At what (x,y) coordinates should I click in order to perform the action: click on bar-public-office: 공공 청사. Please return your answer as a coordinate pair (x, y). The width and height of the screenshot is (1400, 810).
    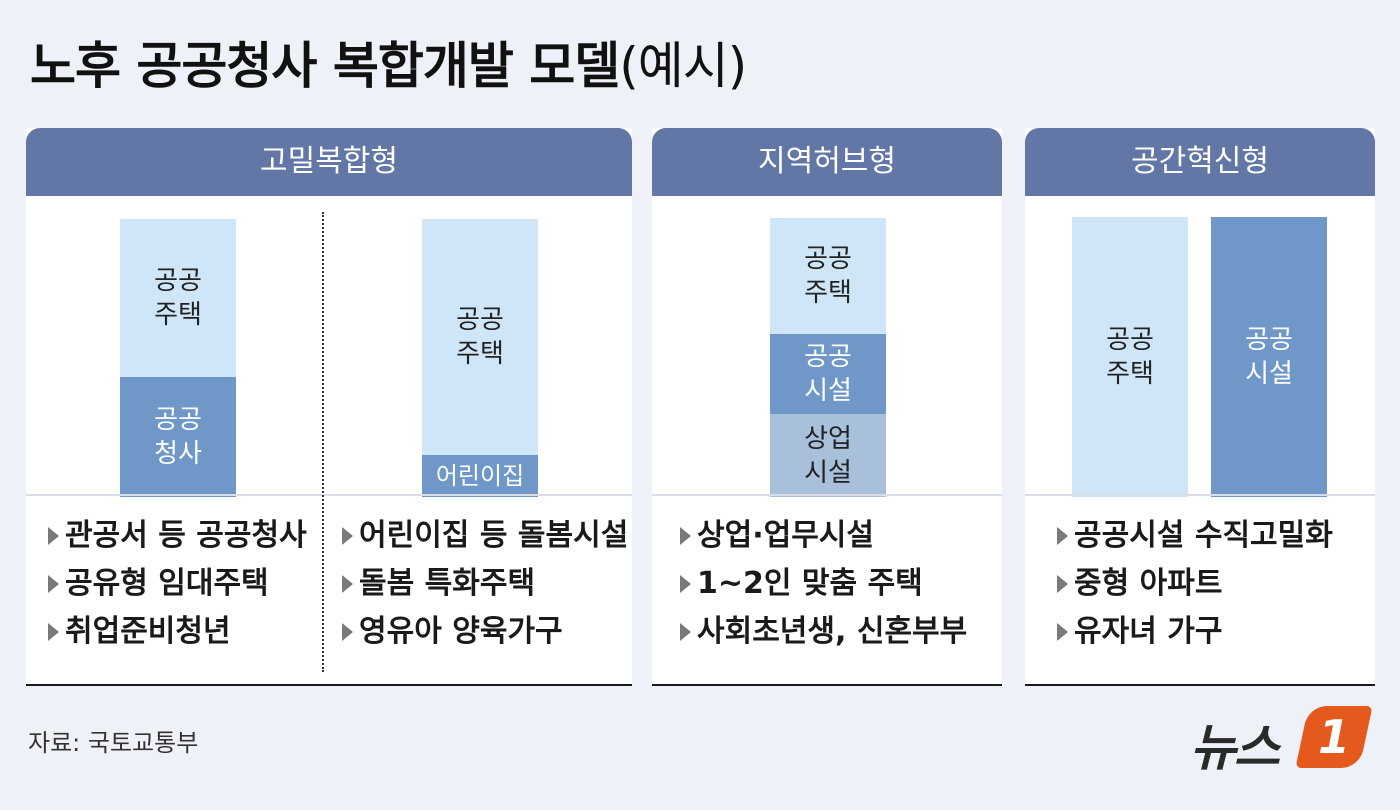
    Looking at the image, I should click on (178, 437).